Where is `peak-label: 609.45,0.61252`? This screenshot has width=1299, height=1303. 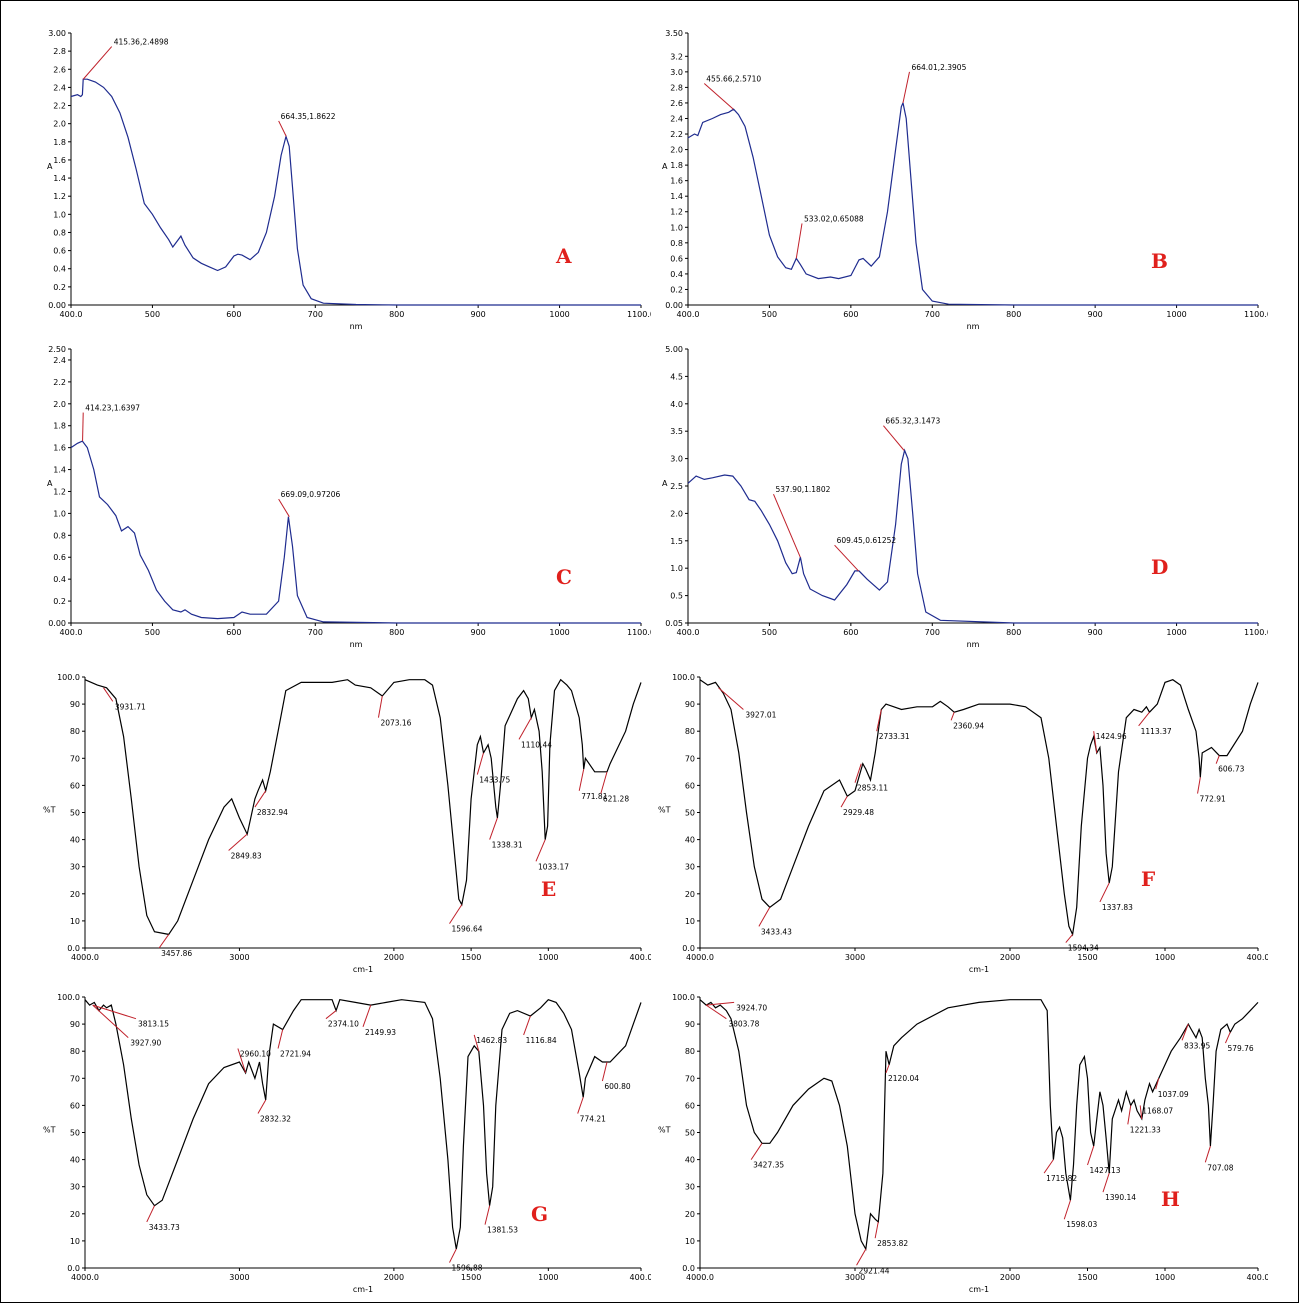
peak-label: 609.45,0.61252 is located at coordinates (867, 540).